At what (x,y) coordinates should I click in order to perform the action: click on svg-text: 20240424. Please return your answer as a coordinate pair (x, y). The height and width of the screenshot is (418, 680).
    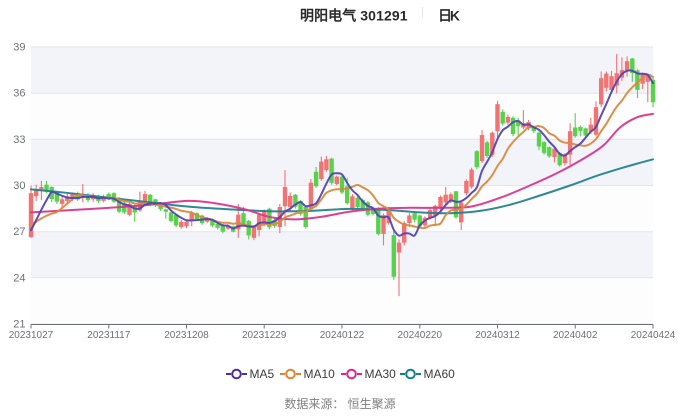
    Looking at the image, I should click on (653, 335).